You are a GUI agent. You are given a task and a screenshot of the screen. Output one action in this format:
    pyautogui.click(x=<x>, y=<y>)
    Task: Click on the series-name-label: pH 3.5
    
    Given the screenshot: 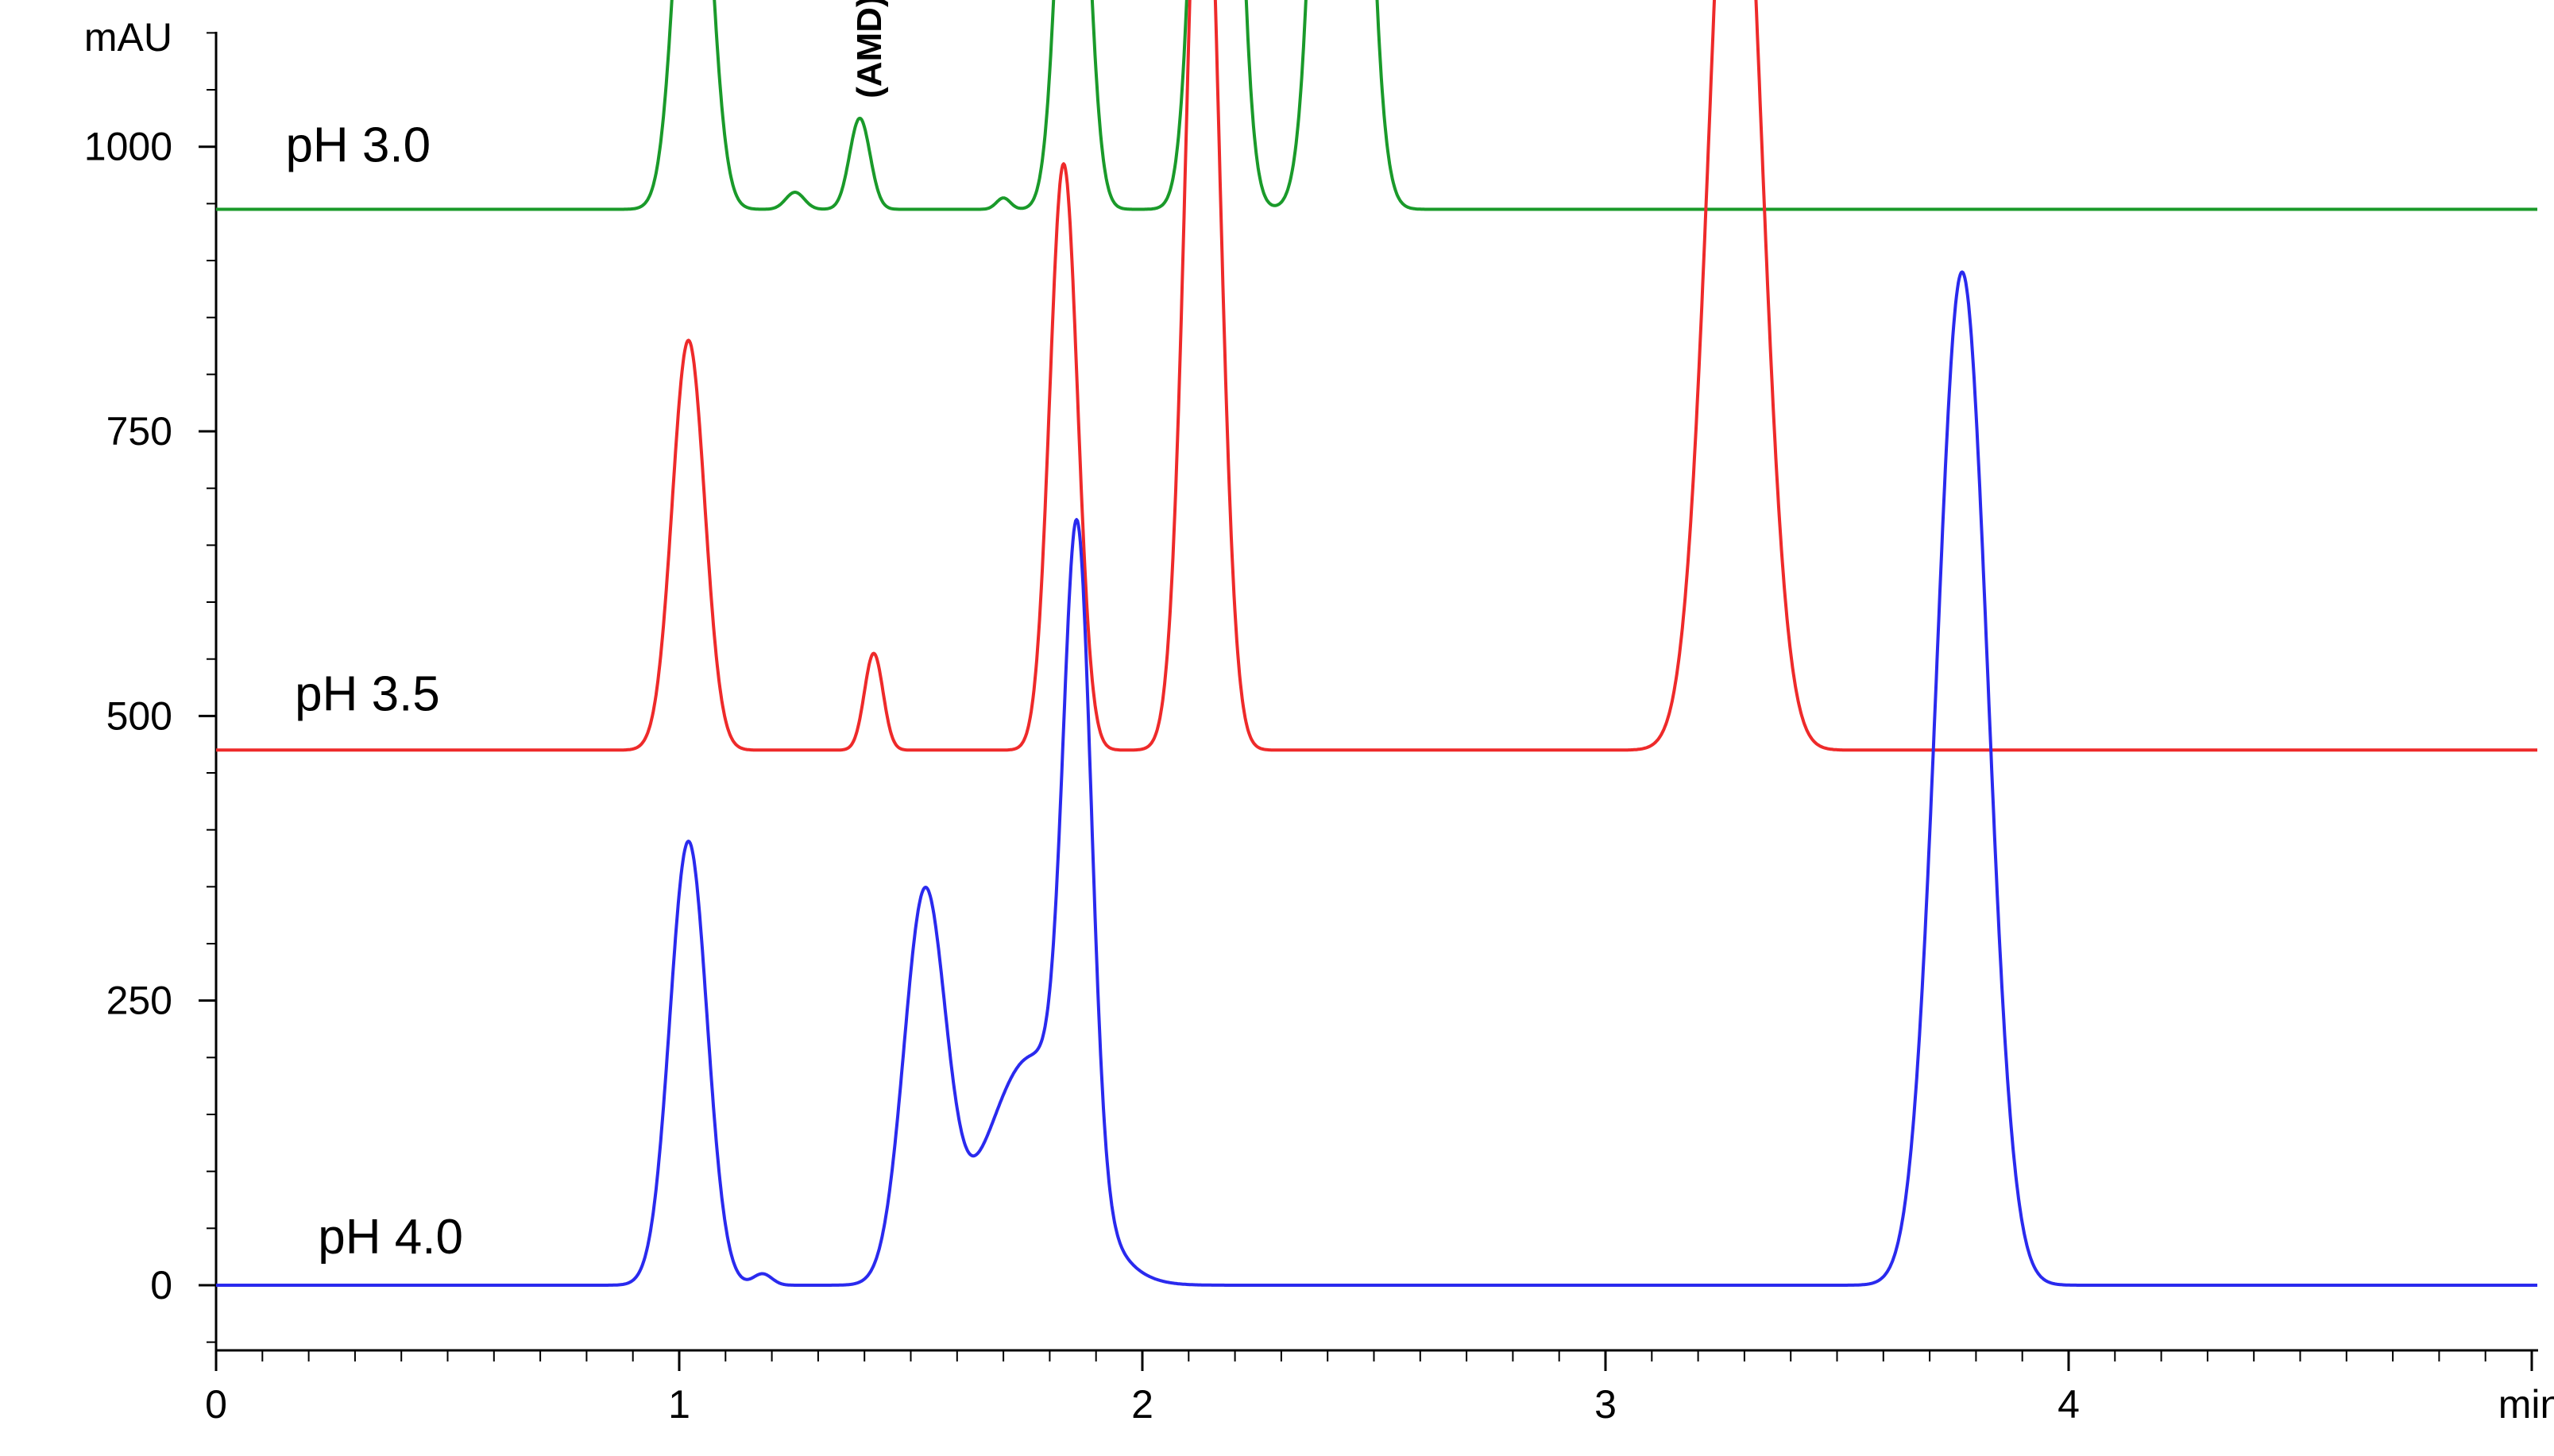 What is the action you would take?
    pyautogui.click(x=367, y=693)
    